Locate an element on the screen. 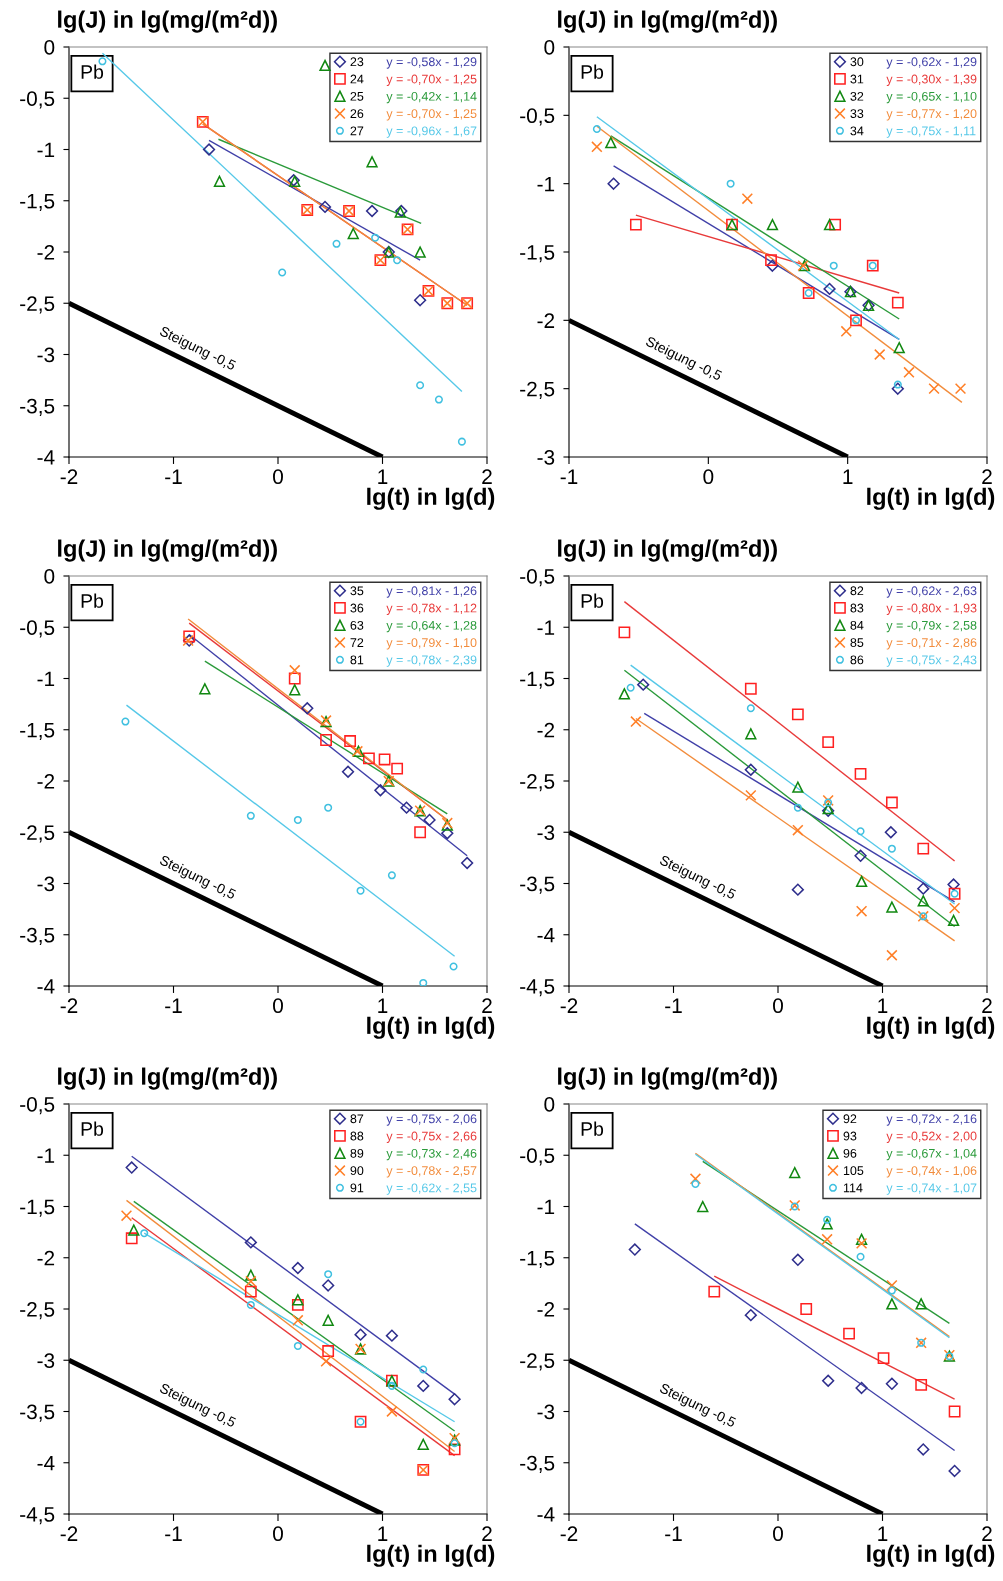 The width and height of the screenshot is (1003, 1581). text: y = -0,77x - 1,20 is located at coordinates (931, 115).